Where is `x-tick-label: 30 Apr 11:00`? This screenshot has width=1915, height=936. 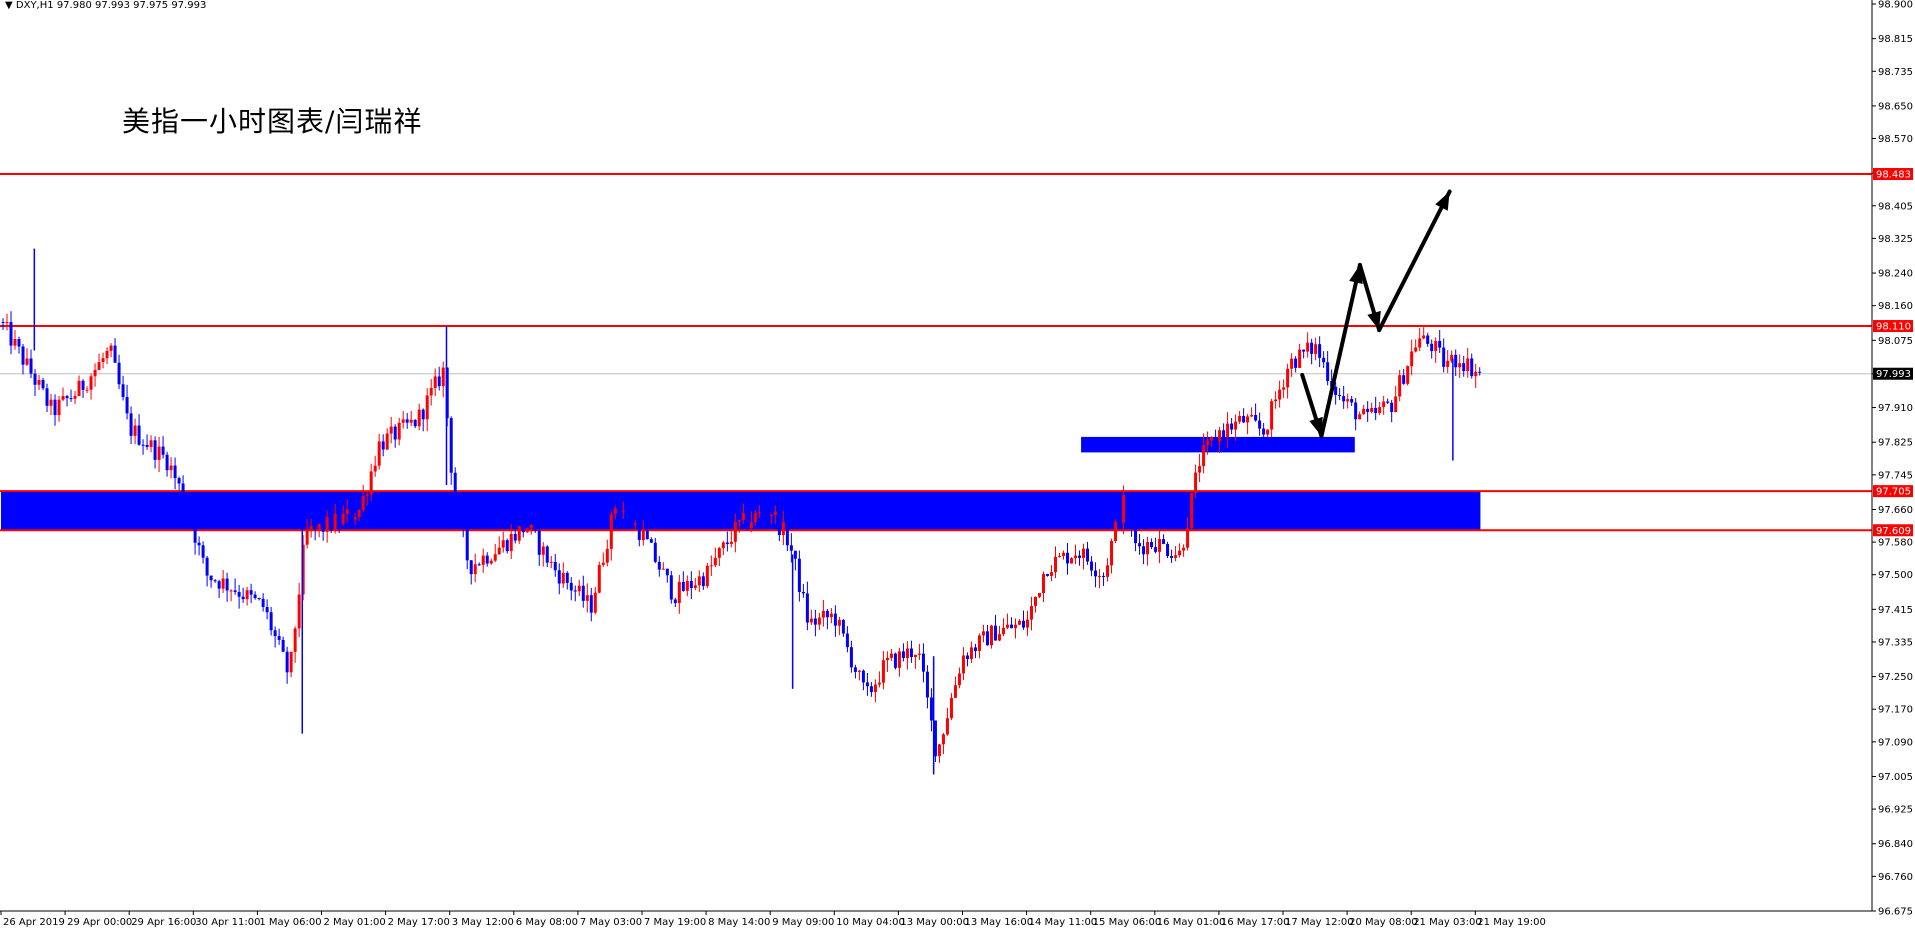 x-tick-label: 30 Apr 11:00 is located at coordinates (227, 922).